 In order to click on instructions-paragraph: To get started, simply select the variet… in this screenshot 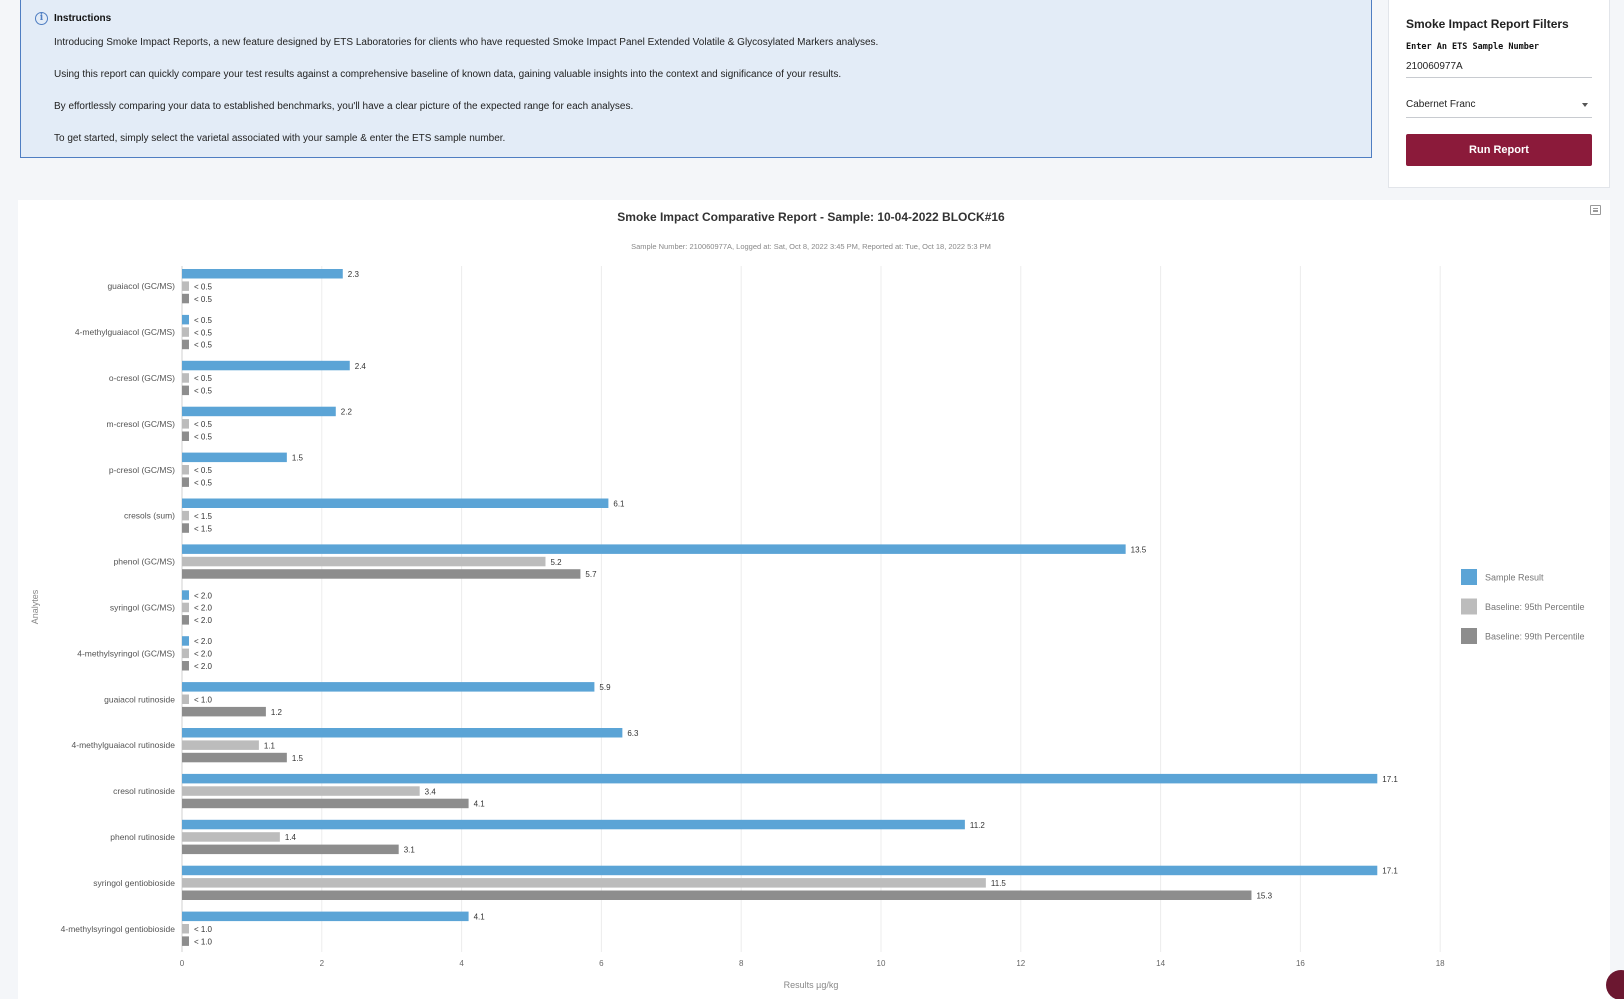, I will do `click(280, 138)`.